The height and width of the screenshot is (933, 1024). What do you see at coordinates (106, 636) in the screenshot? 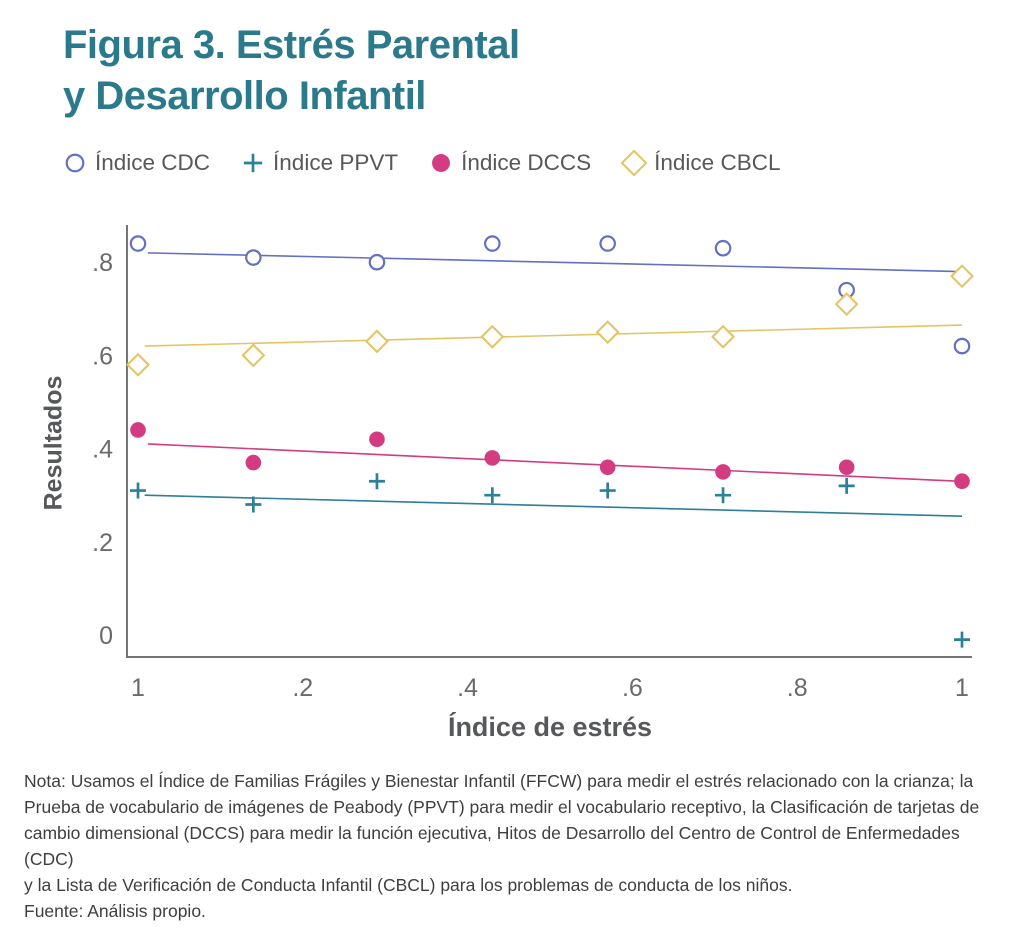
I see `y-axis-tick-label: 0` at bounding box center [106, 636].